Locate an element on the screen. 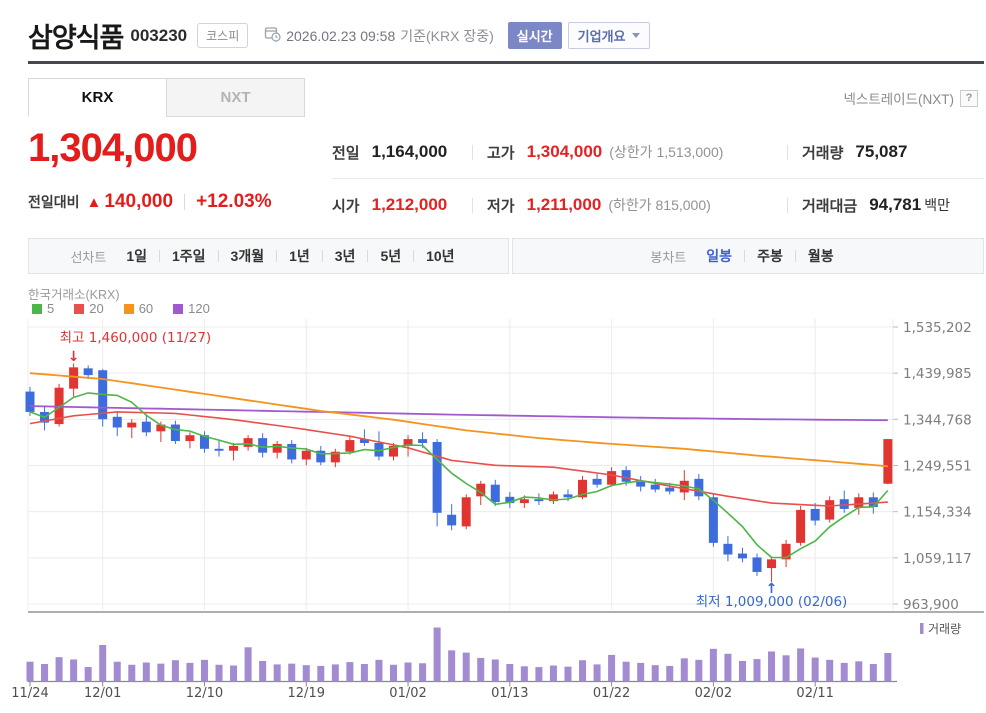  ma-legend-item-20: 20 is located at coordinates (89, 308).